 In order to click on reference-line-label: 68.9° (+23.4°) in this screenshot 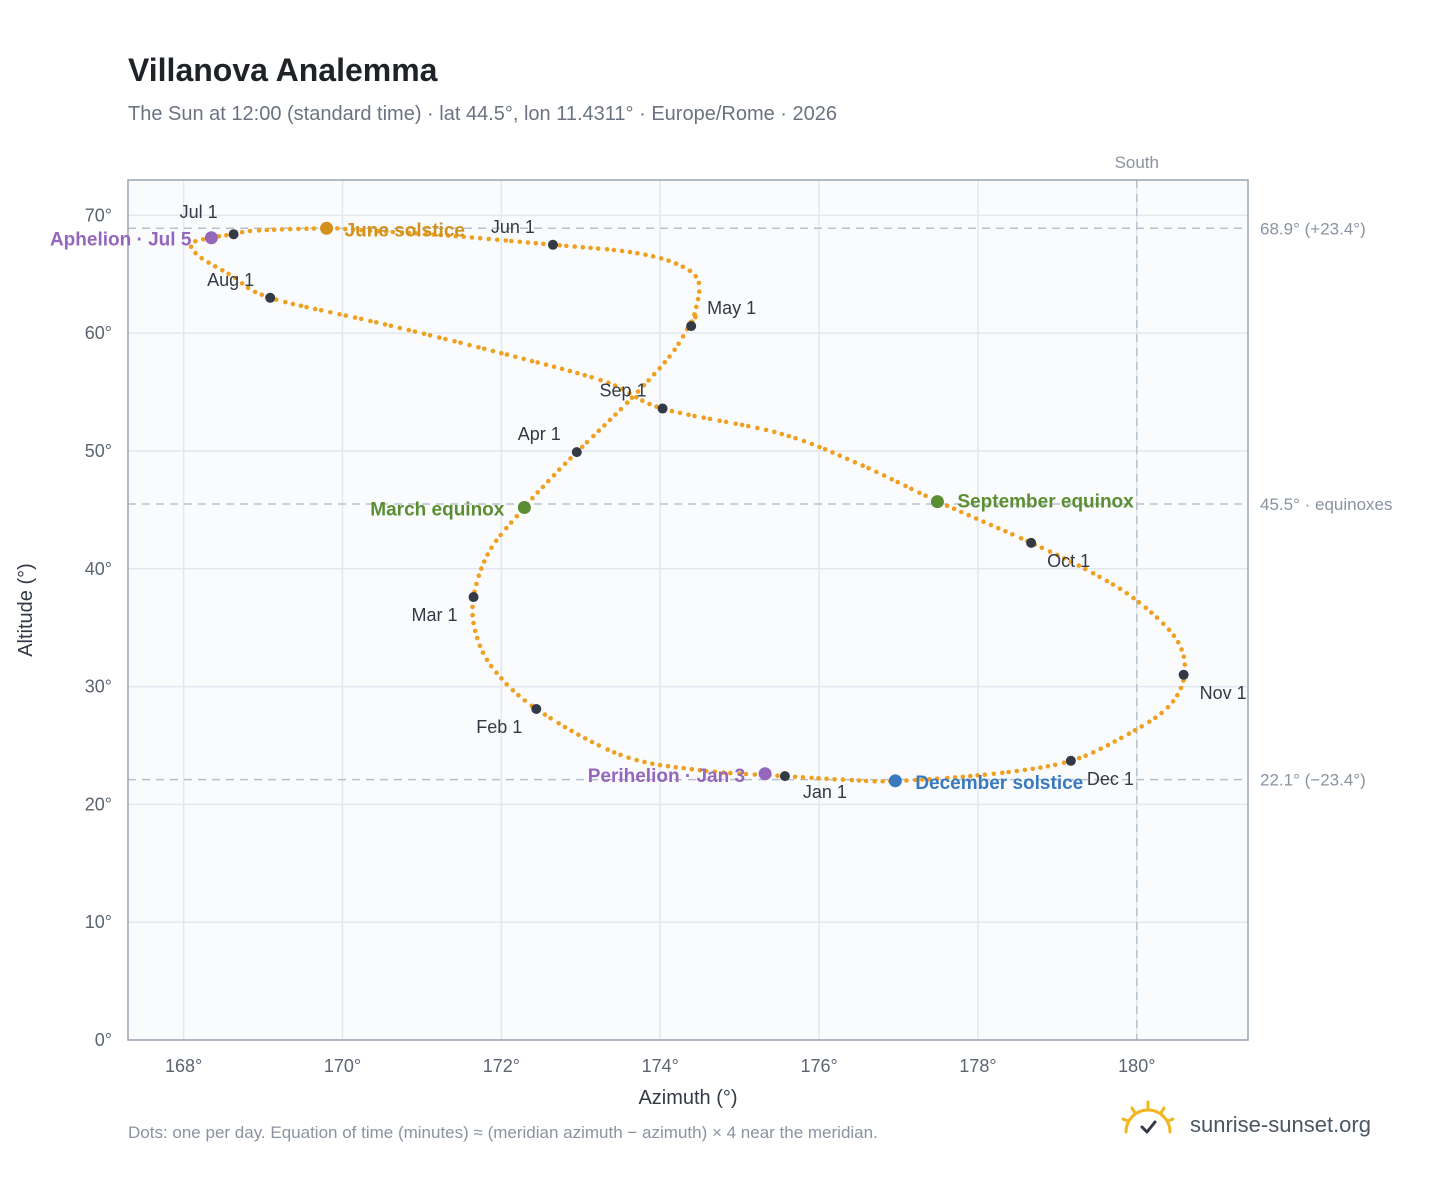, I will do `click(1313, 228)`.